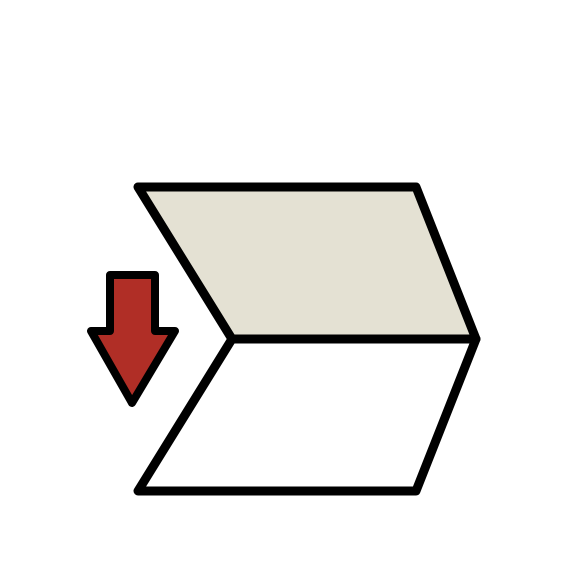 This screenshot has width=567, height=567. Describe the element at coordinates (133, 339) in the screenshot. I see `down-arrow-icon` at that location.